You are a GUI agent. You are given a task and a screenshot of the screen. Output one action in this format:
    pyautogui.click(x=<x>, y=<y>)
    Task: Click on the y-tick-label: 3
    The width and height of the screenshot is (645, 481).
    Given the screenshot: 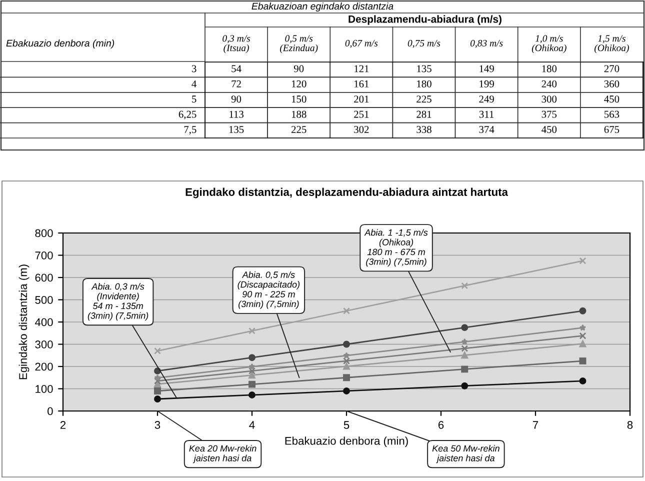 What is the action you would take?
    pyautogui.click(x=194, y=68)
    